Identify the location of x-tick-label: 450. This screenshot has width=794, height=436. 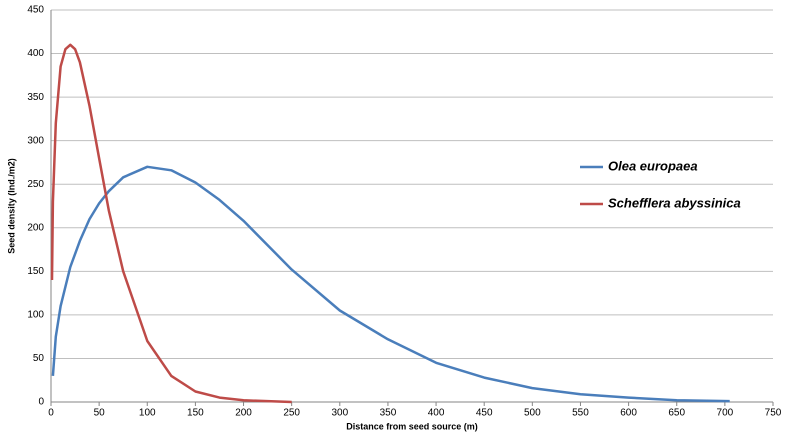
(484, 413).